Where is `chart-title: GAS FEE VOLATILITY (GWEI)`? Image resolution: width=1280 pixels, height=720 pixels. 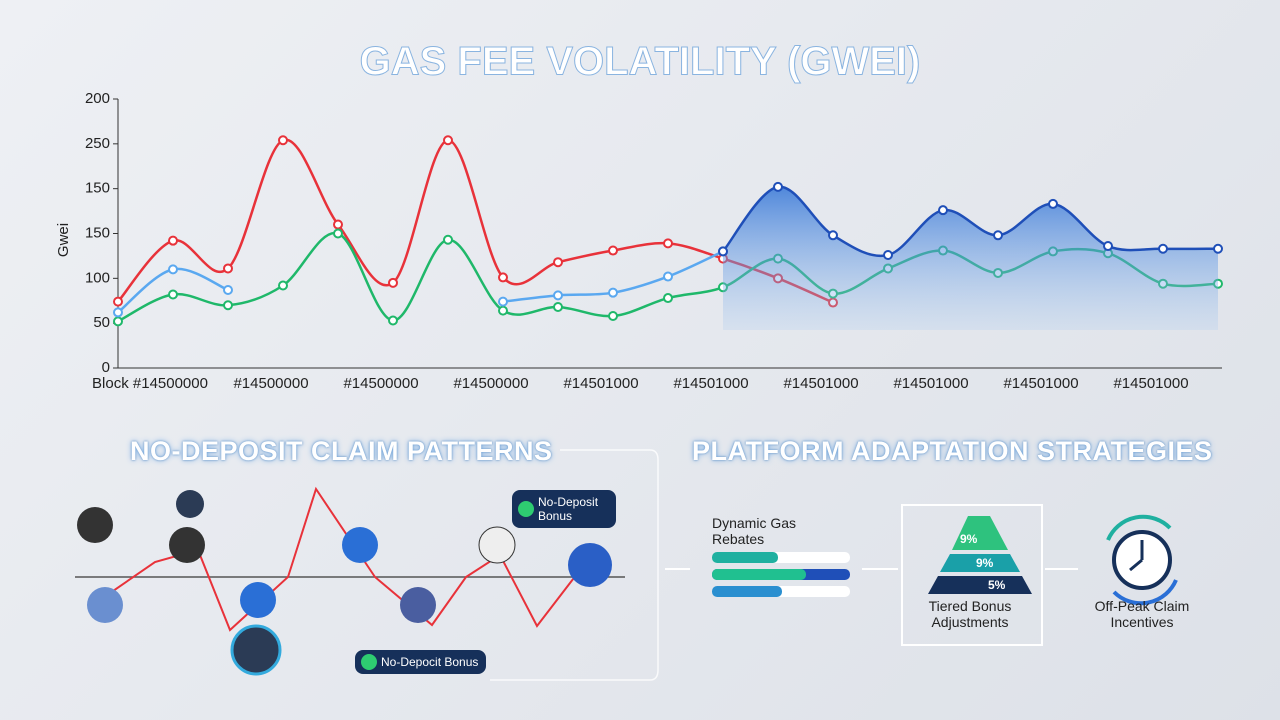
chart-title: GAS FEE VOLATILITY (GWEI) is located at coordinates (640, 62).